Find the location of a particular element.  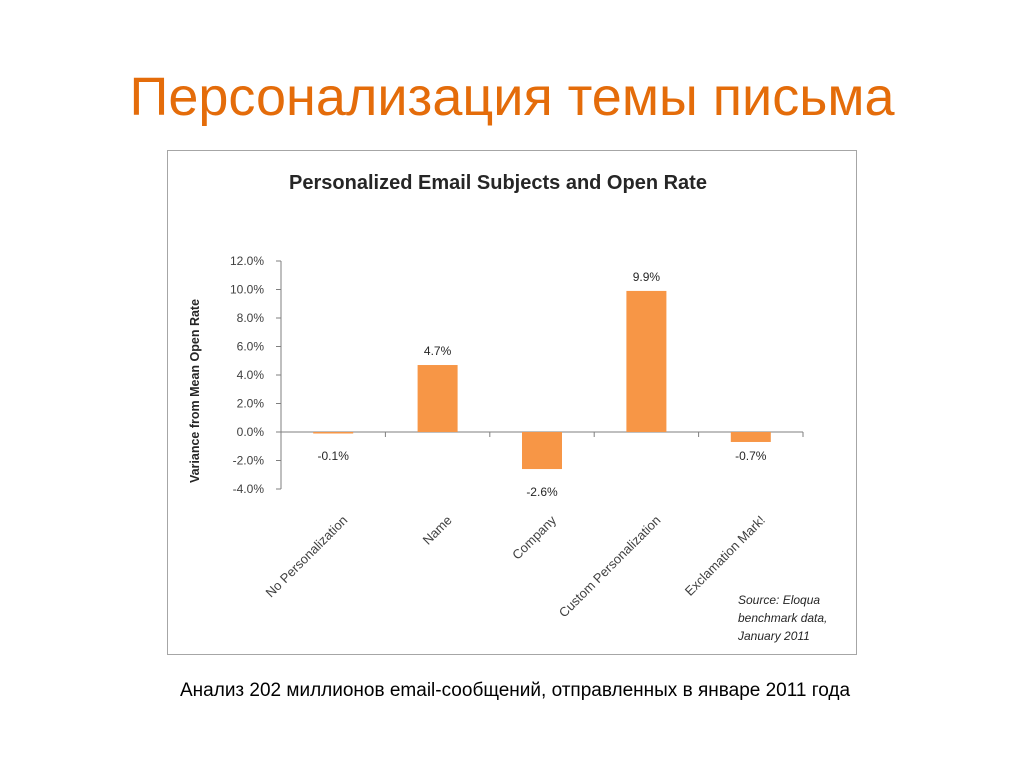

y-axis-title: Variance from Mean Open Rate is located at coordinates (195, 391).